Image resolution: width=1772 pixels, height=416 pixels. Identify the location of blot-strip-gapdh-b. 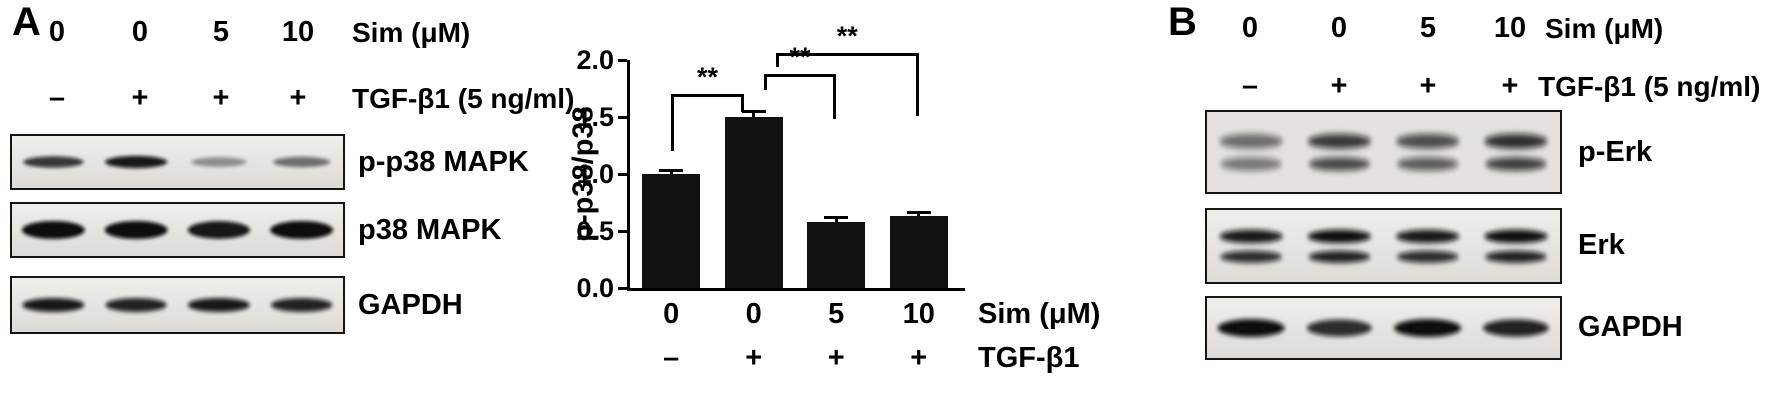
(1383, 328).